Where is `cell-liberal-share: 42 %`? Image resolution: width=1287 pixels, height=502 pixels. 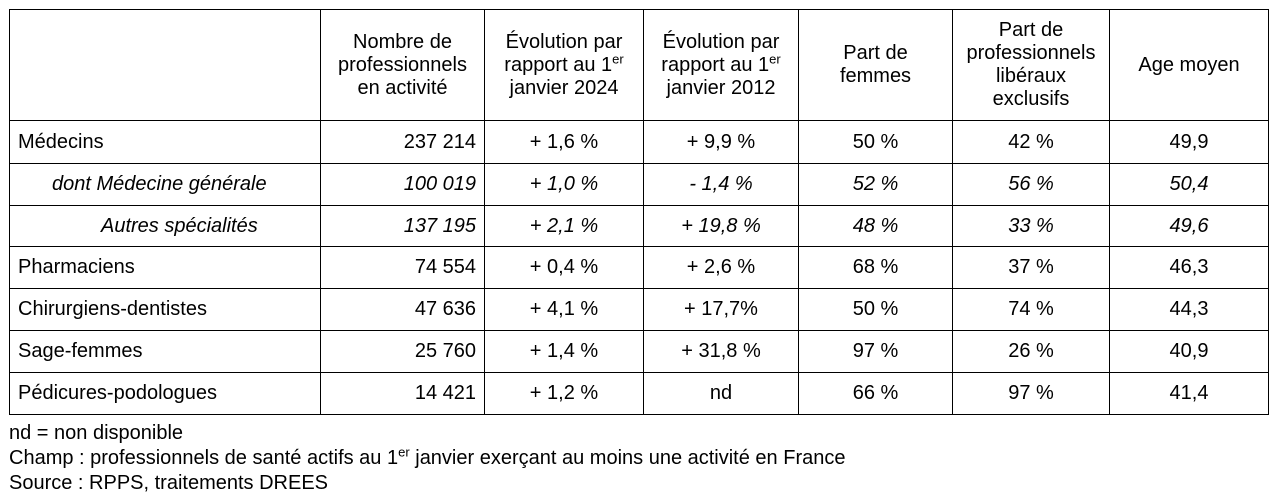 cell-liberal-share: 42 % is located at coordinates (1031, 142).